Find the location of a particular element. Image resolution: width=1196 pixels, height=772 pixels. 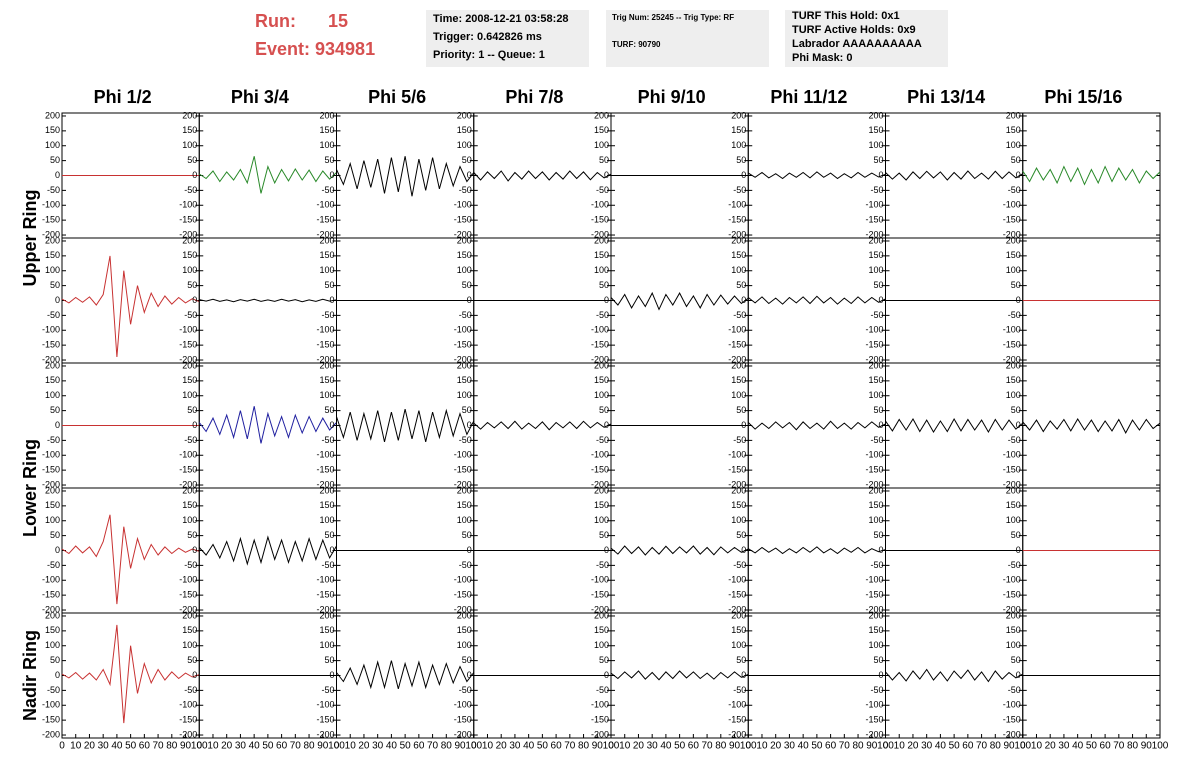

x-tick-label: 80 is located at coordinates (447, 746).